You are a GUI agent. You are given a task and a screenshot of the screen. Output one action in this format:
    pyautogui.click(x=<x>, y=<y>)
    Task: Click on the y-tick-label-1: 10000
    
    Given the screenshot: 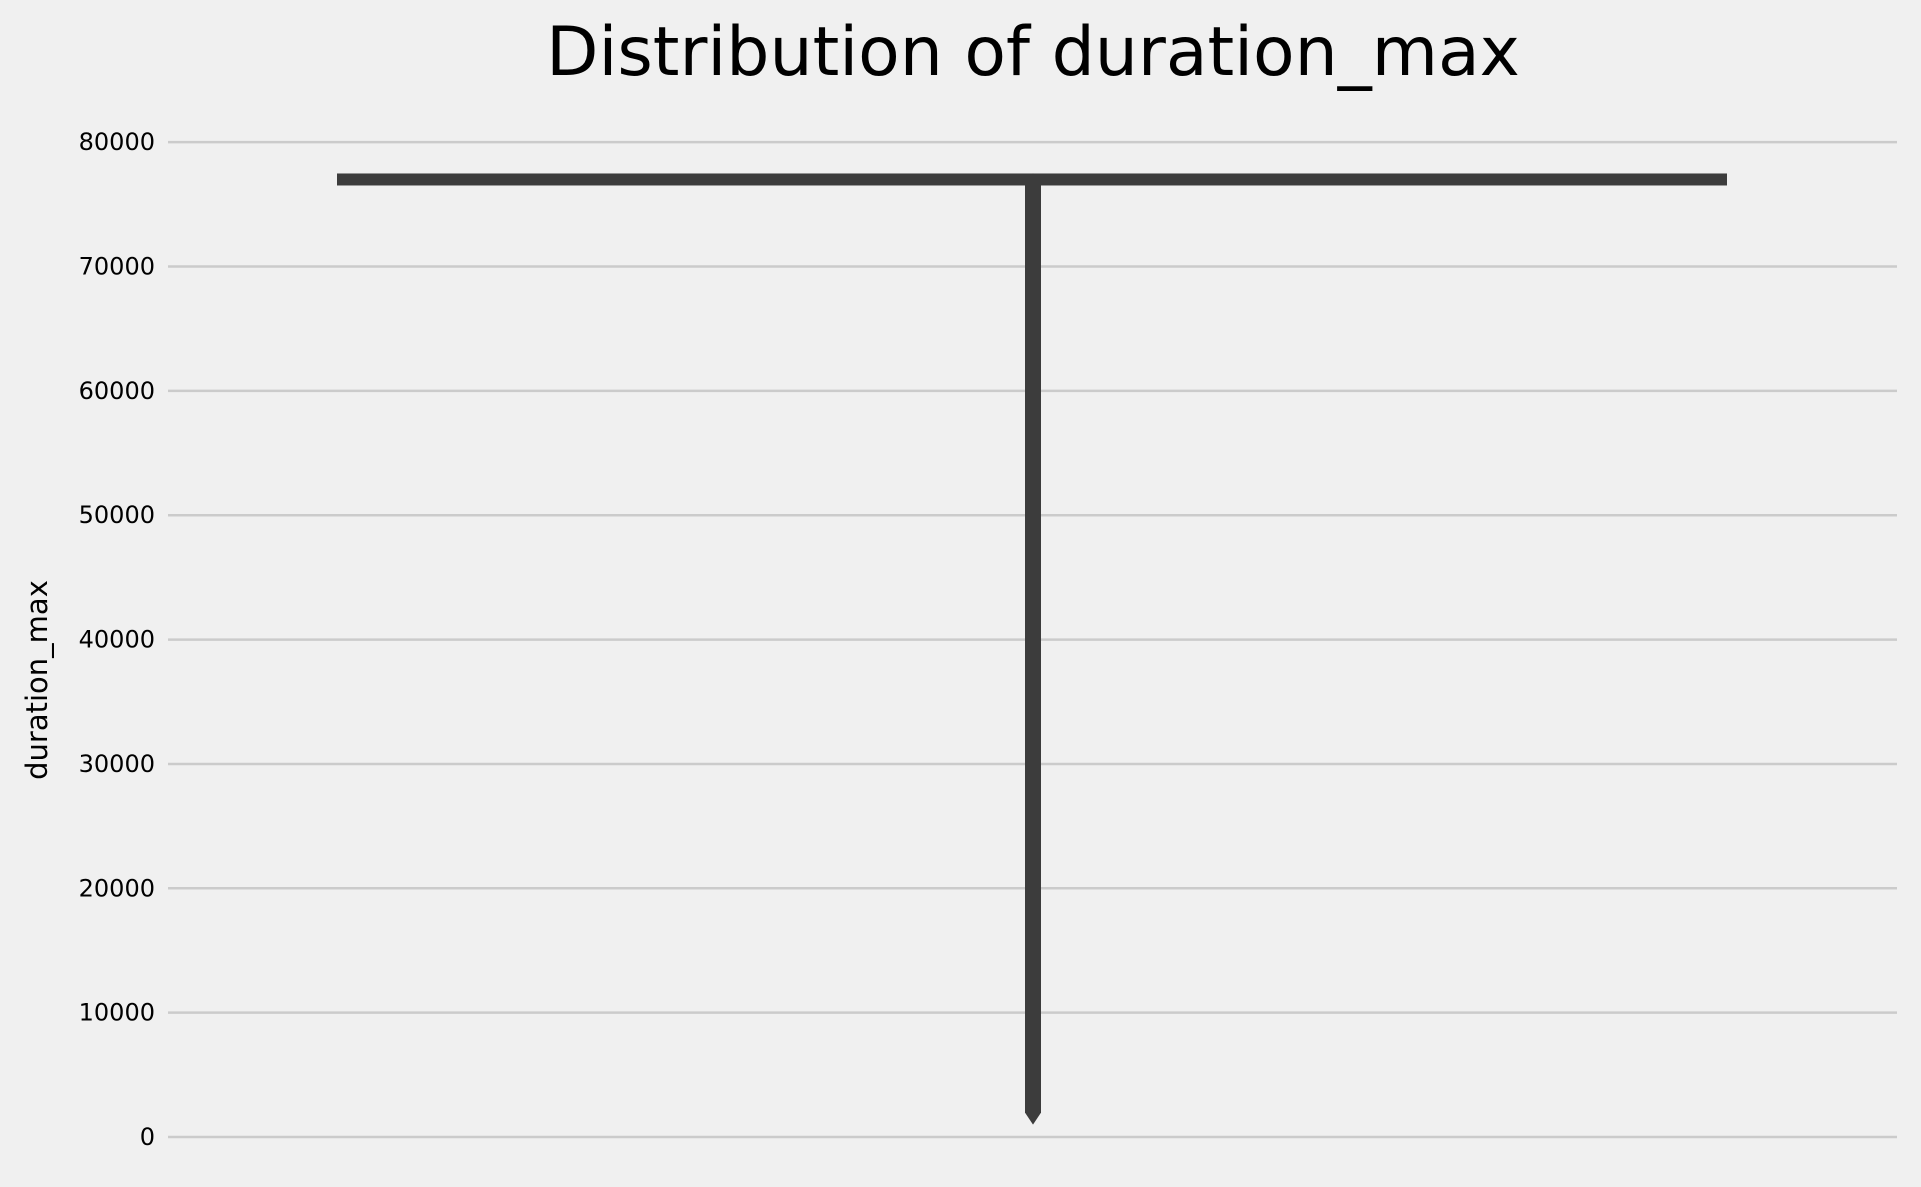 What is the action you would take?
    pyautogui.click(x=117, y=1013)
    